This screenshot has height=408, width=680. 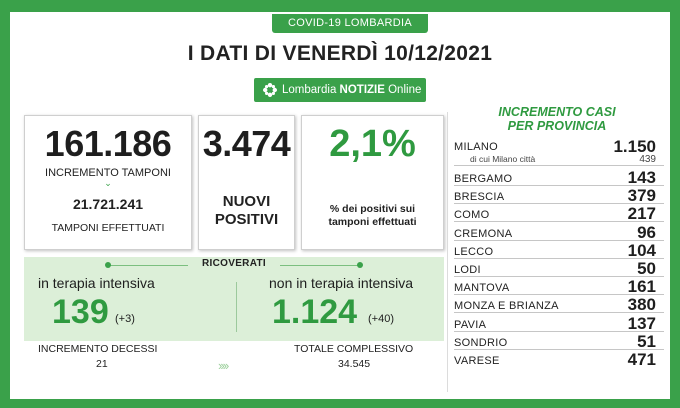 I want to click on non-terapia-intensiva-delta: (+40), so click(x=381, y=319).